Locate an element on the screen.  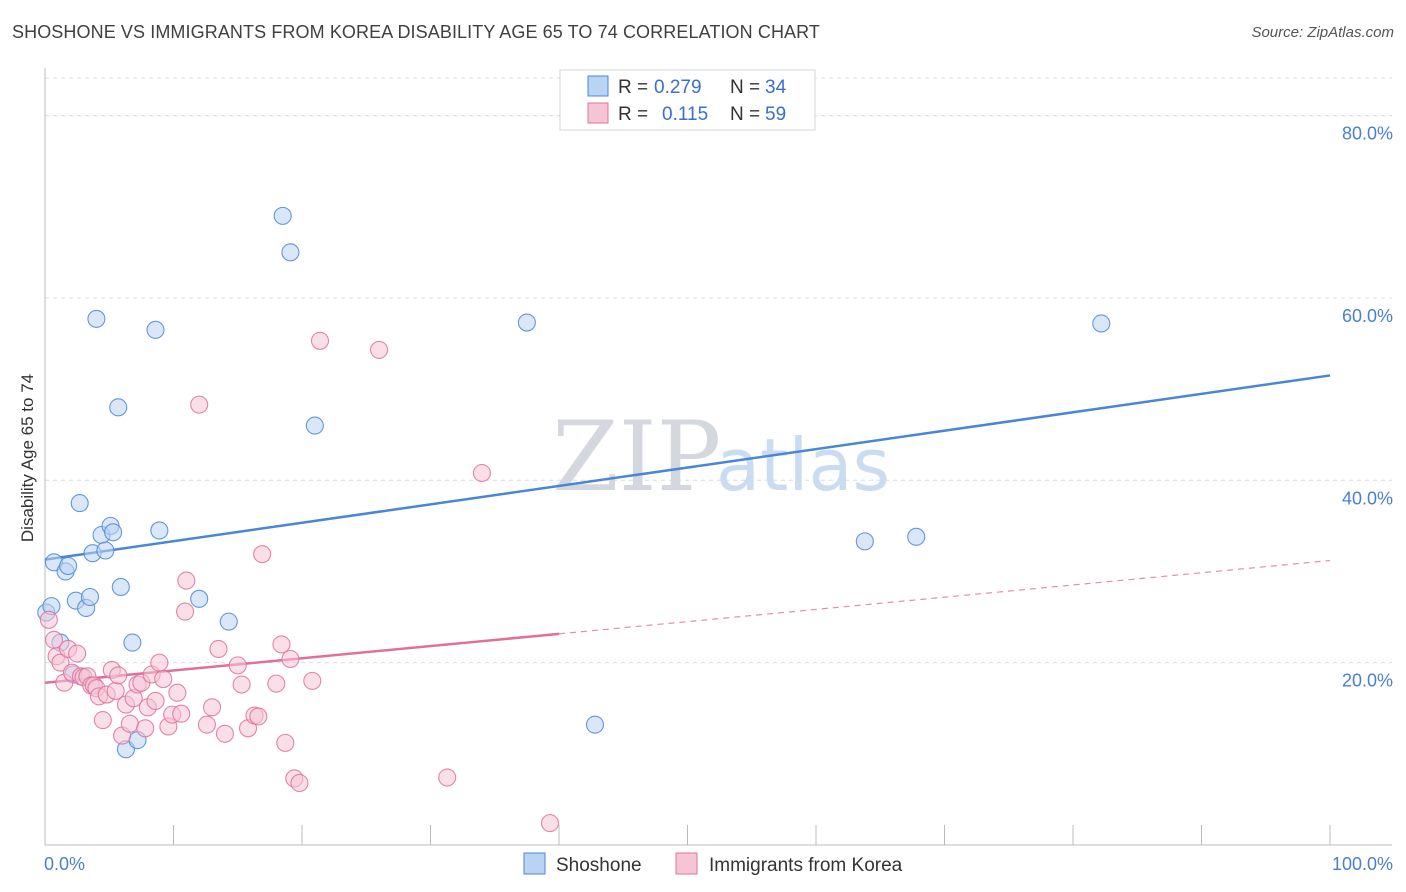
legend-r-value: 0.115 is located at coordinates (685, 114).